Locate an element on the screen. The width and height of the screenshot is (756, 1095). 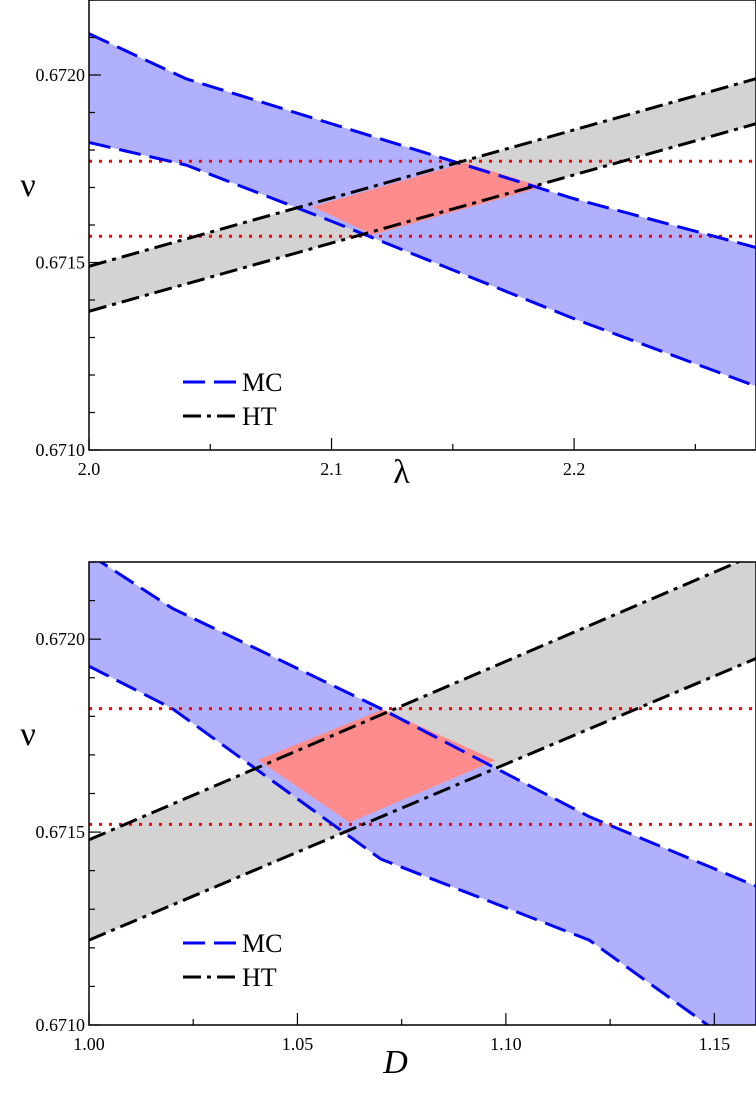
x-tick-label: 1.00 is located at coordinates (89, 1044).